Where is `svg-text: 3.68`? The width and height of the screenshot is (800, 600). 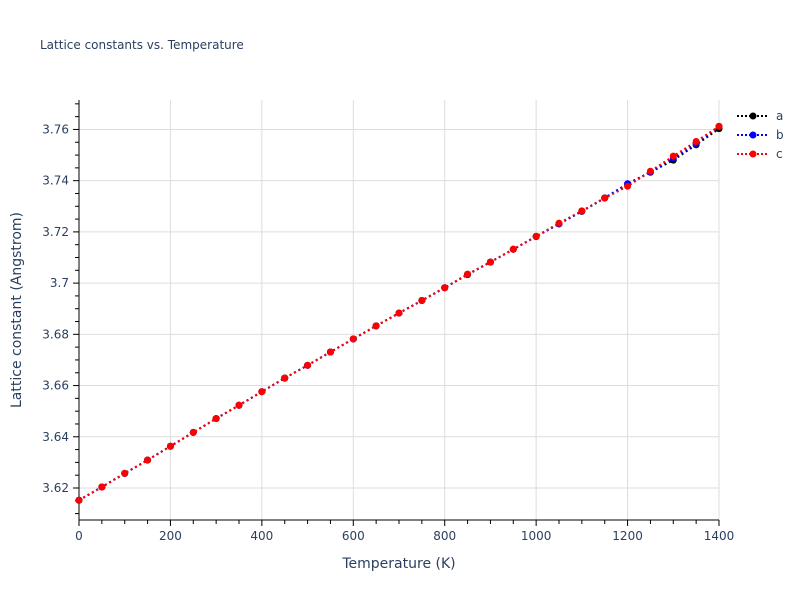
svg-text: 3.68 is located at coordinates (55, 334).